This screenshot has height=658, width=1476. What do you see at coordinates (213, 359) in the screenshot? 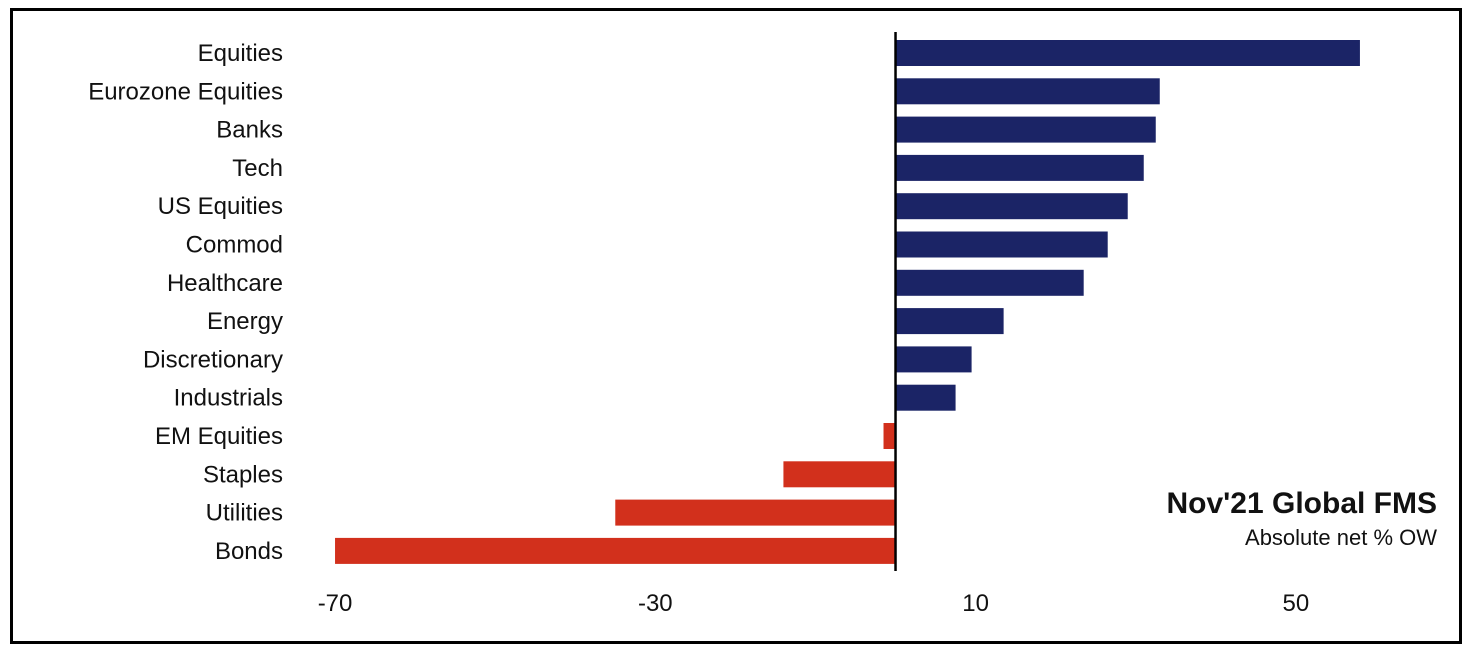
I see `category-label: Discretionary` at bounding box center [213, 359].